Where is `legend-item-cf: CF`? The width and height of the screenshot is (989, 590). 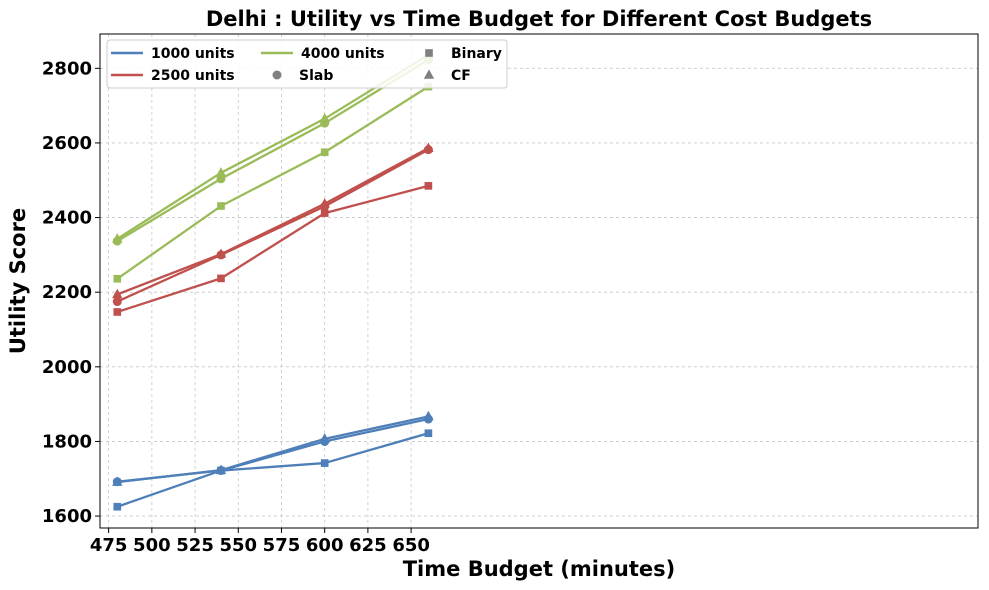 legend-item-cf: CF is located at coordinates (447, 76).